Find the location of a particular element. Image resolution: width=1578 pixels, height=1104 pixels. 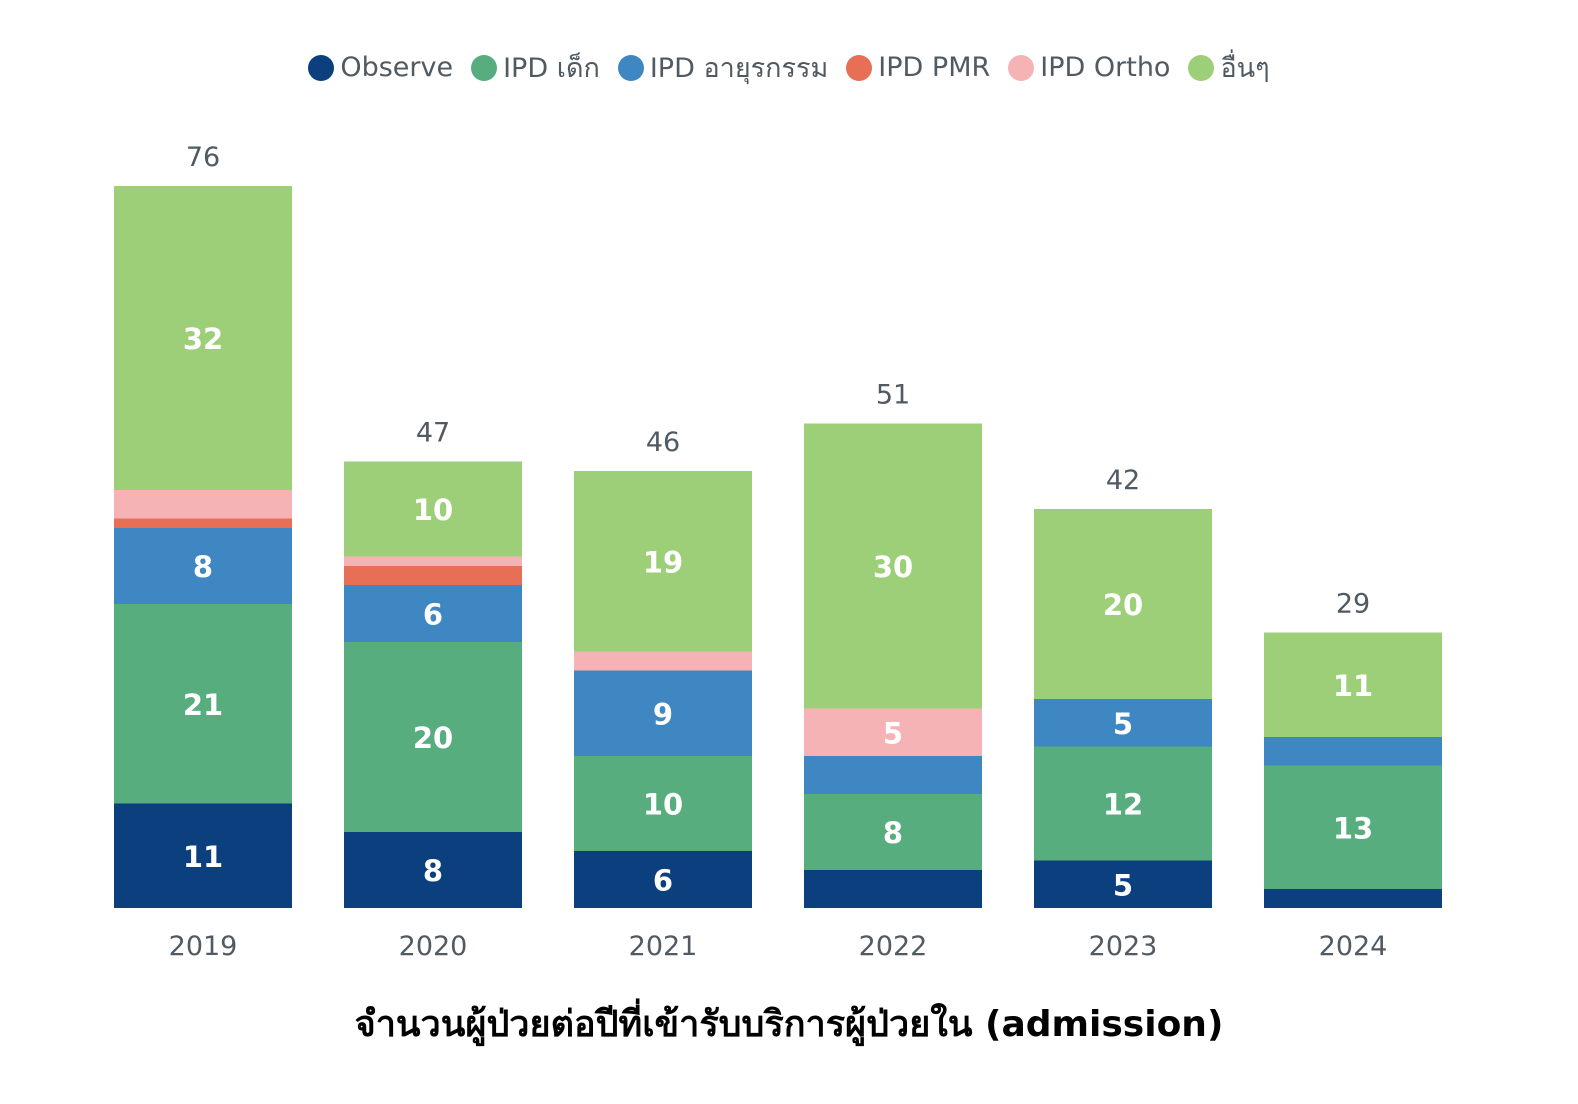

legend-item: IPD PMR is located at coordinates (918, 67).